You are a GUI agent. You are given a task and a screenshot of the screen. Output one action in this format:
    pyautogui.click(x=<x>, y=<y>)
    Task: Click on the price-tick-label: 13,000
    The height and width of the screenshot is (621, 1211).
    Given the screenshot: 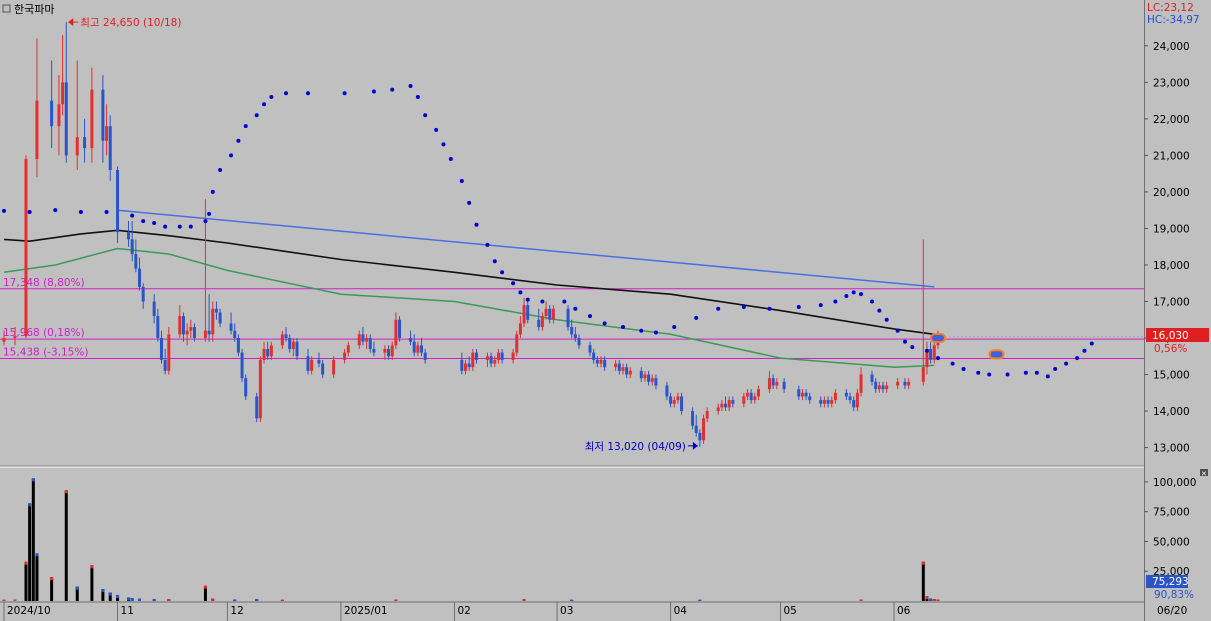 What is the action you would take?
    pyautogui.click(x=1171, y=449)
    